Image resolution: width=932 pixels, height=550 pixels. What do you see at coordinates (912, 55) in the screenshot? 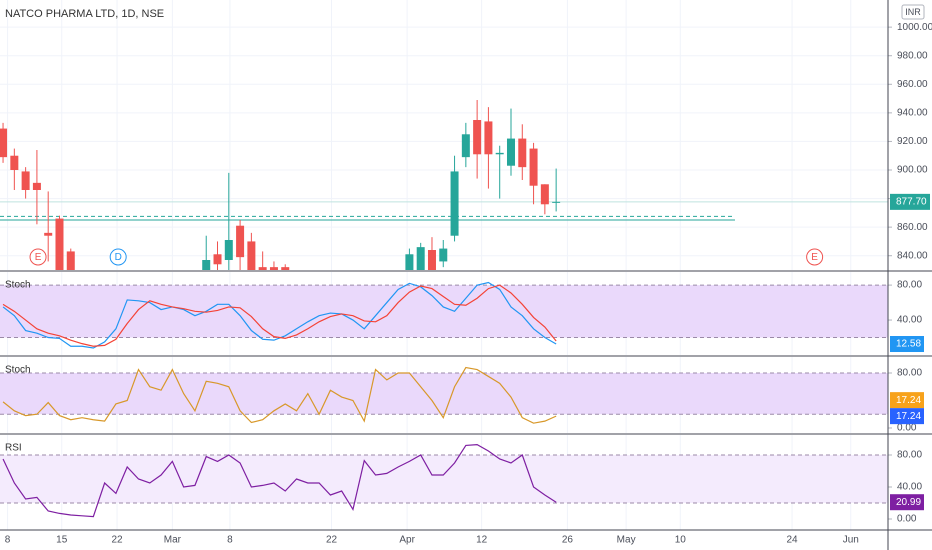
I see `y-tick-label: 980.00` at bounding box center [912, 55].